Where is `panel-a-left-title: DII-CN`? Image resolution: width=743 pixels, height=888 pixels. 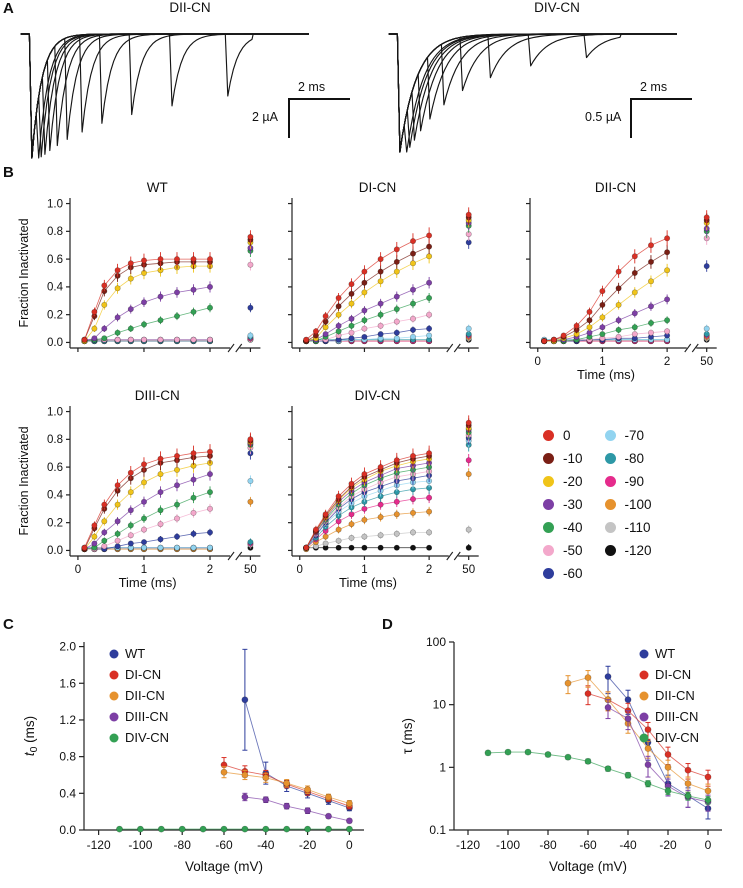 panel-a-left-title: DII-CN is located at coordinates (190, 7).